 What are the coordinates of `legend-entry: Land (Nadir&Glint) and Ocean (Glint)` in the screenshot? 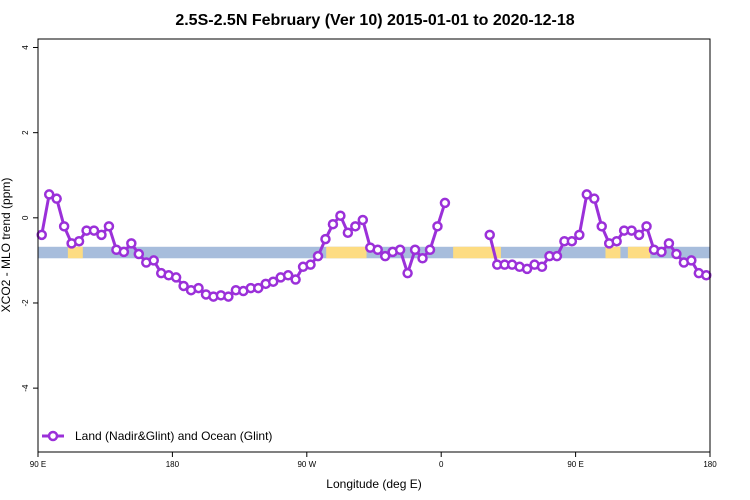 It's located at (173, 436).